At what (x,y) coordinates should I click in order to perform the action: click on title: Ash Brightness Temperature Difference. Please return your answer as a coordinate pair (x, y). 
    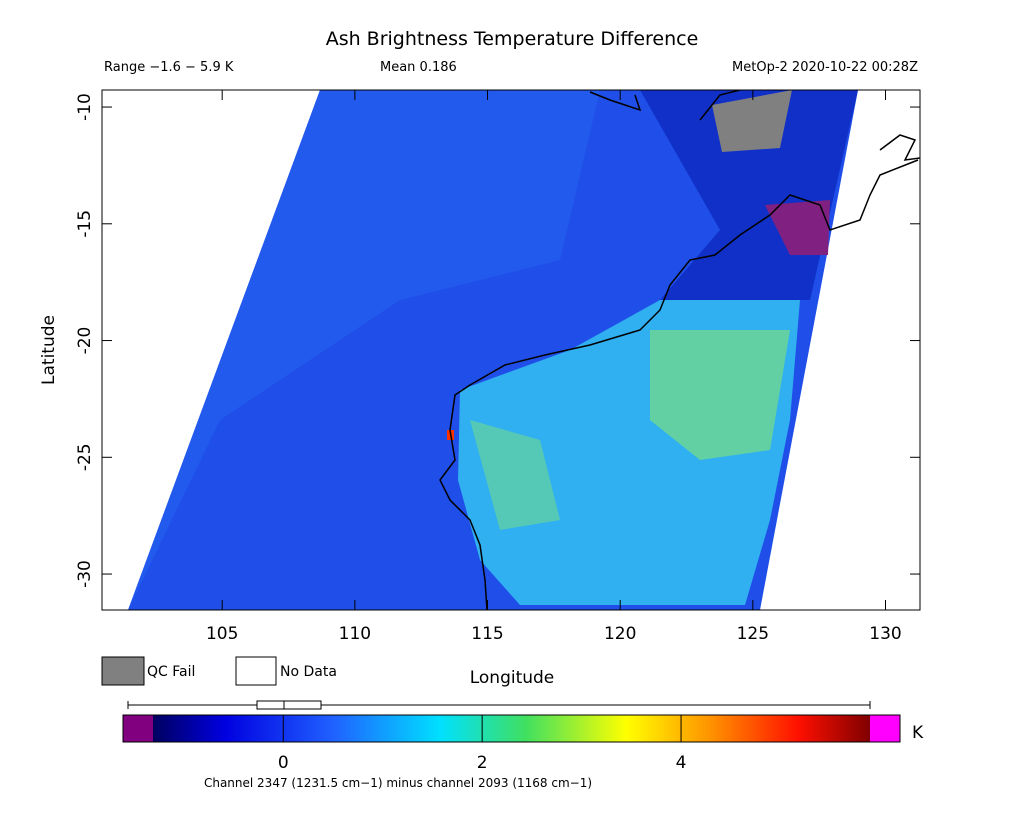
    Looking at the image, I should click on (512, 39).